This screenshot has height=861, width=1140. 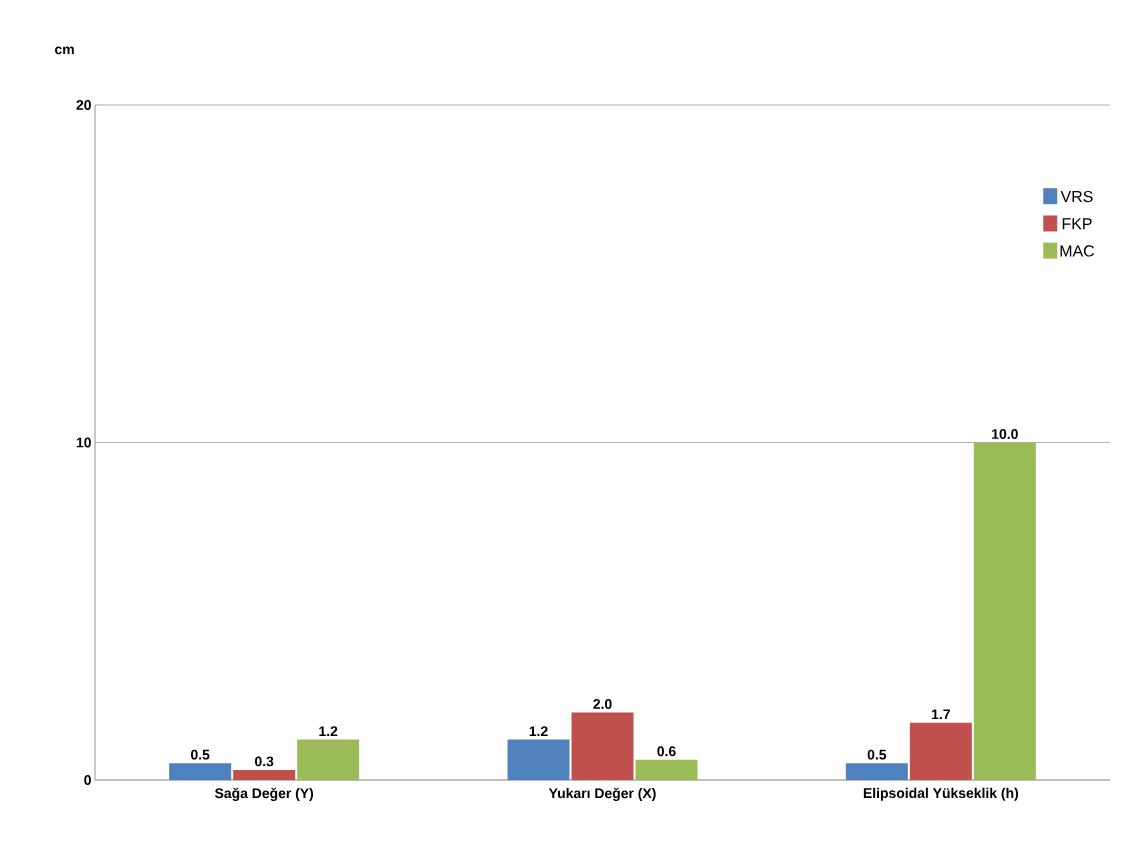 What do you see at coordinates (1077, 224) in the screenshot?
I see `legend-label: FKP` at bounding box center [1077, 224].